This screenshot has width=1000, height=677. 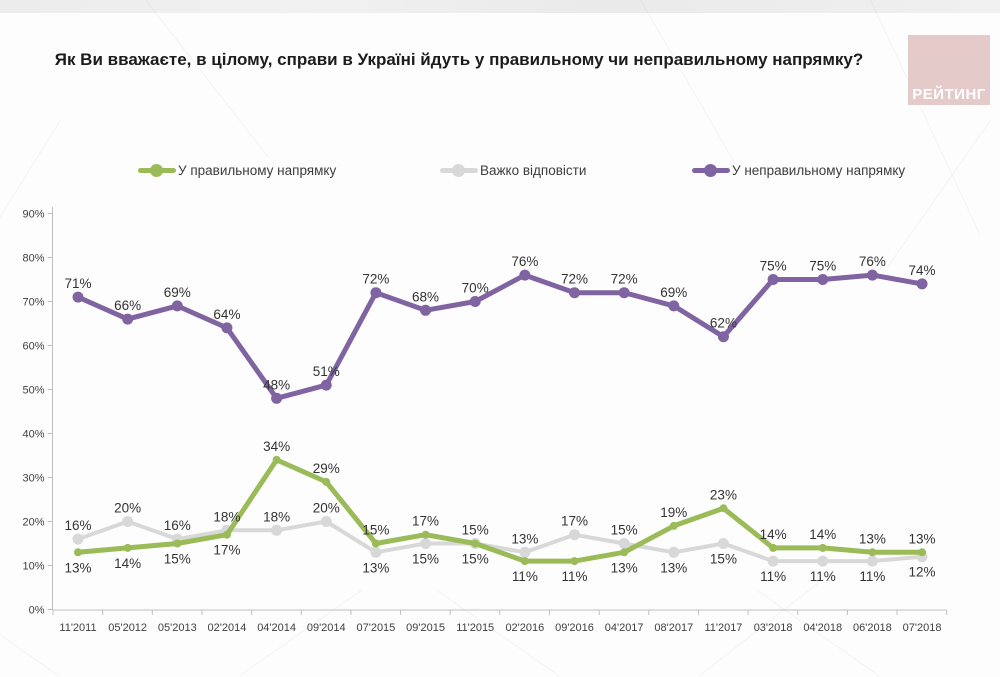 What do you see at coordinates (949, 70) in the screenshot?
I see `rating-logo: РЕЙТИНГ` at bounding box center [949, 70].